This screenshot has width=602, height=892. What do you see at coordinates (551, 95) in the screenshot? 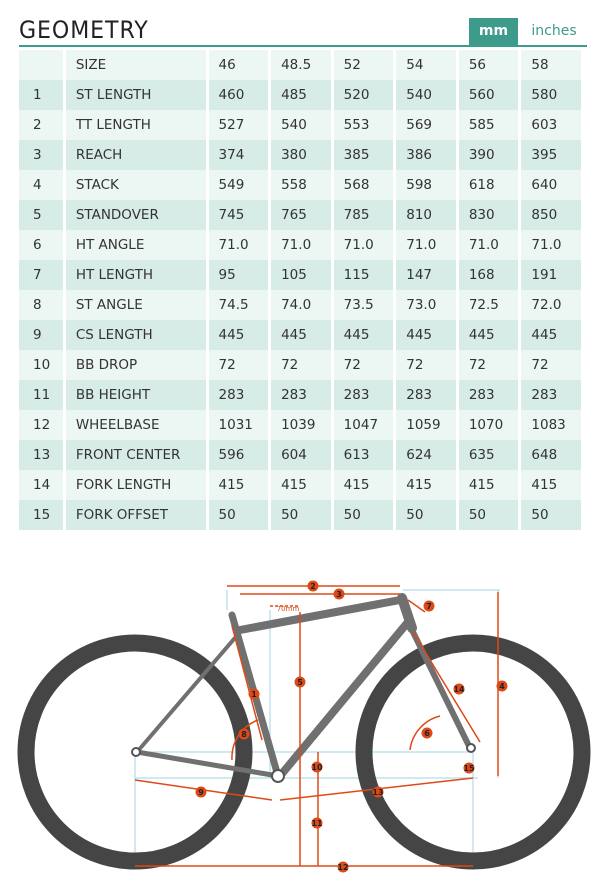
I see `row-value-cell: 580` at bounding box center [551, 95].